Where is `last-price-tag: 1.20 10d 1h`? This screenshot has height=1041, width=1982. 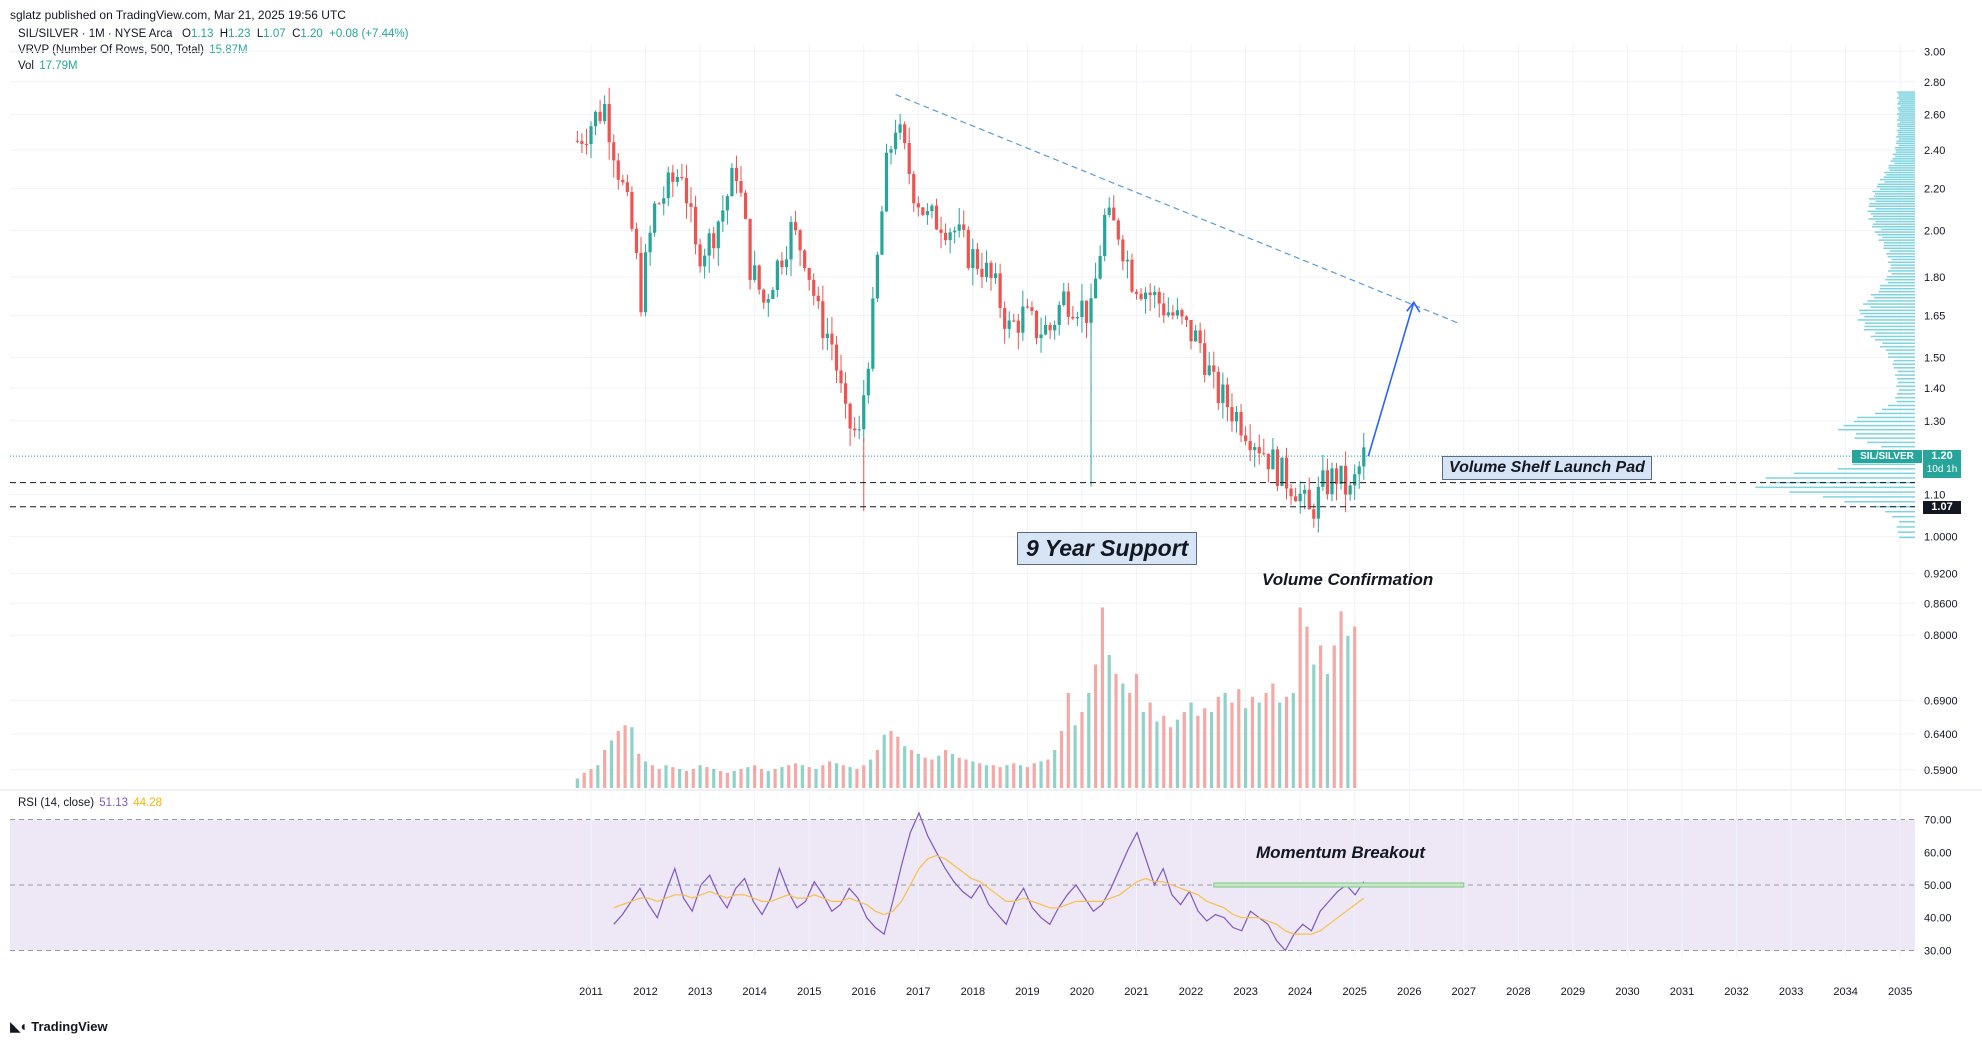
last-price-tag: 1.20 10d 1h is located at coordinates (1942, 464).